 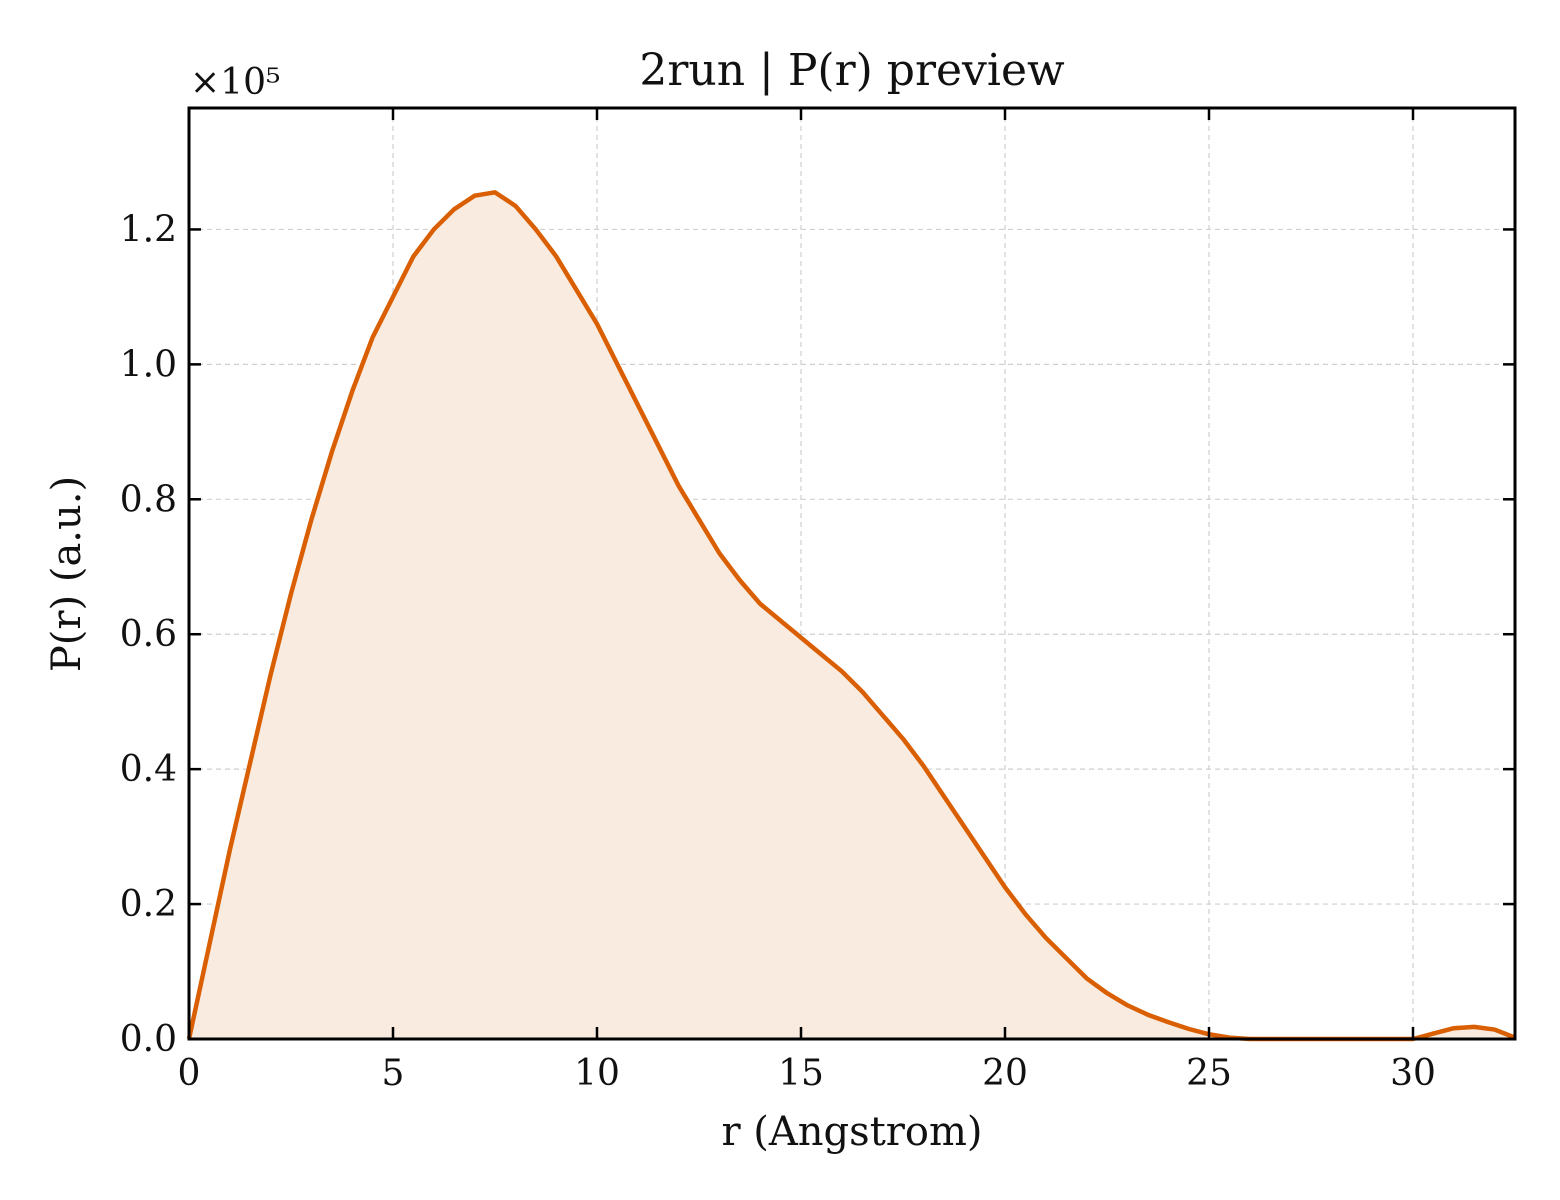 I want to click on x-tick-label: 10, so click(x=597, y=1073).